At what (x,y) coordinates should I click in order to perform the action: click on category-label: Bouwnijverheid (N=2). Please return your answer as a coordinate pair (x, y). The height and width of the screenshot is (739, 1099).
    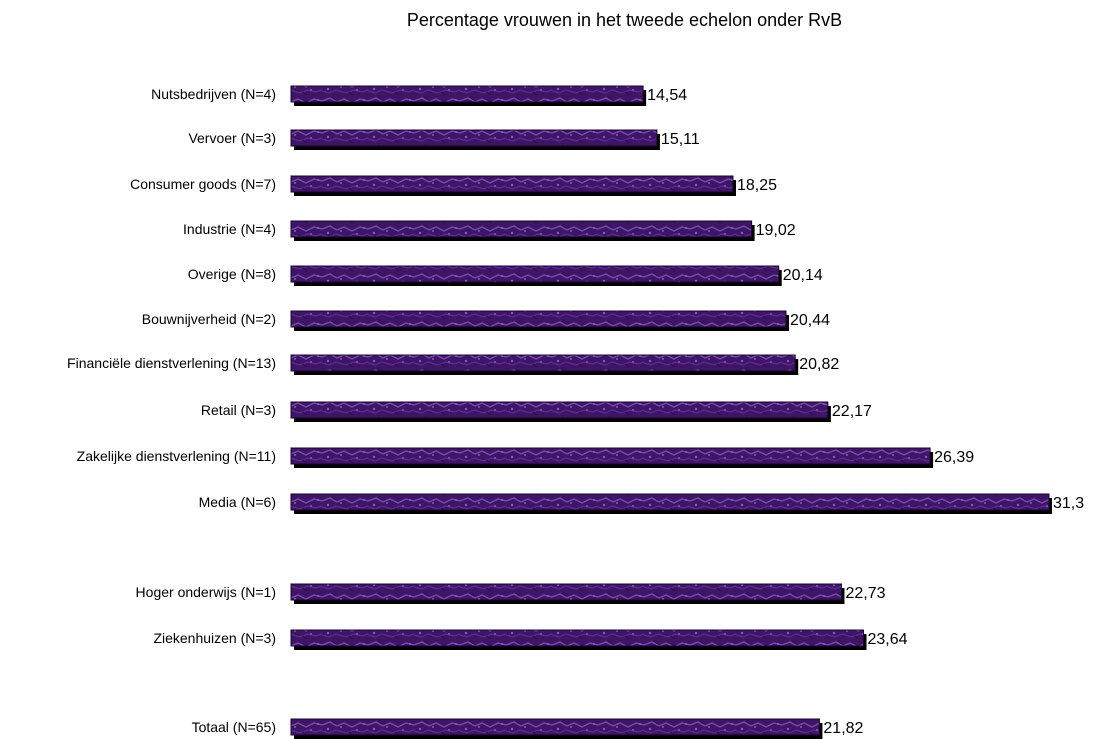
    Looking at the image, I should click on (209, 319).